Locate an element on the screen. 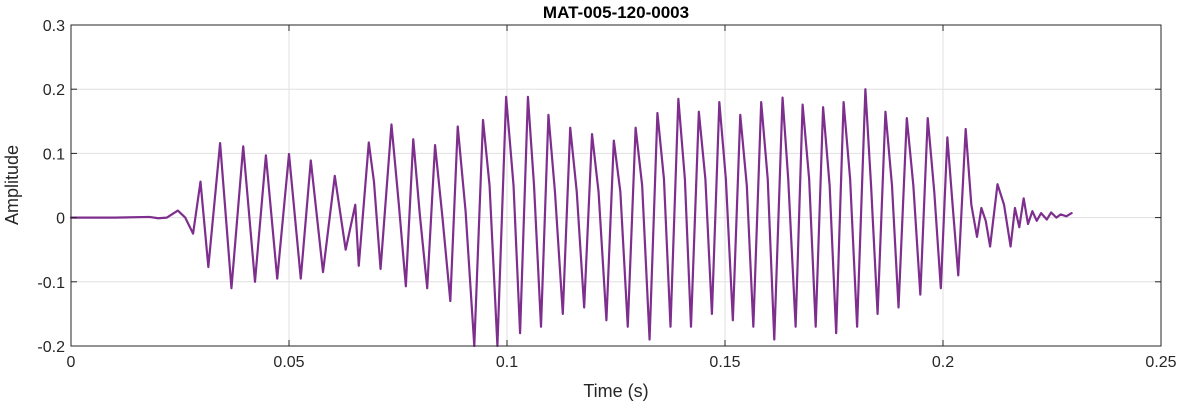 The height and width of the screenshot is (404, 1182). y-tick-labels: -0.2 -0.1 0 0.1 0.2 0.3 is located at coordinates (51, 187).